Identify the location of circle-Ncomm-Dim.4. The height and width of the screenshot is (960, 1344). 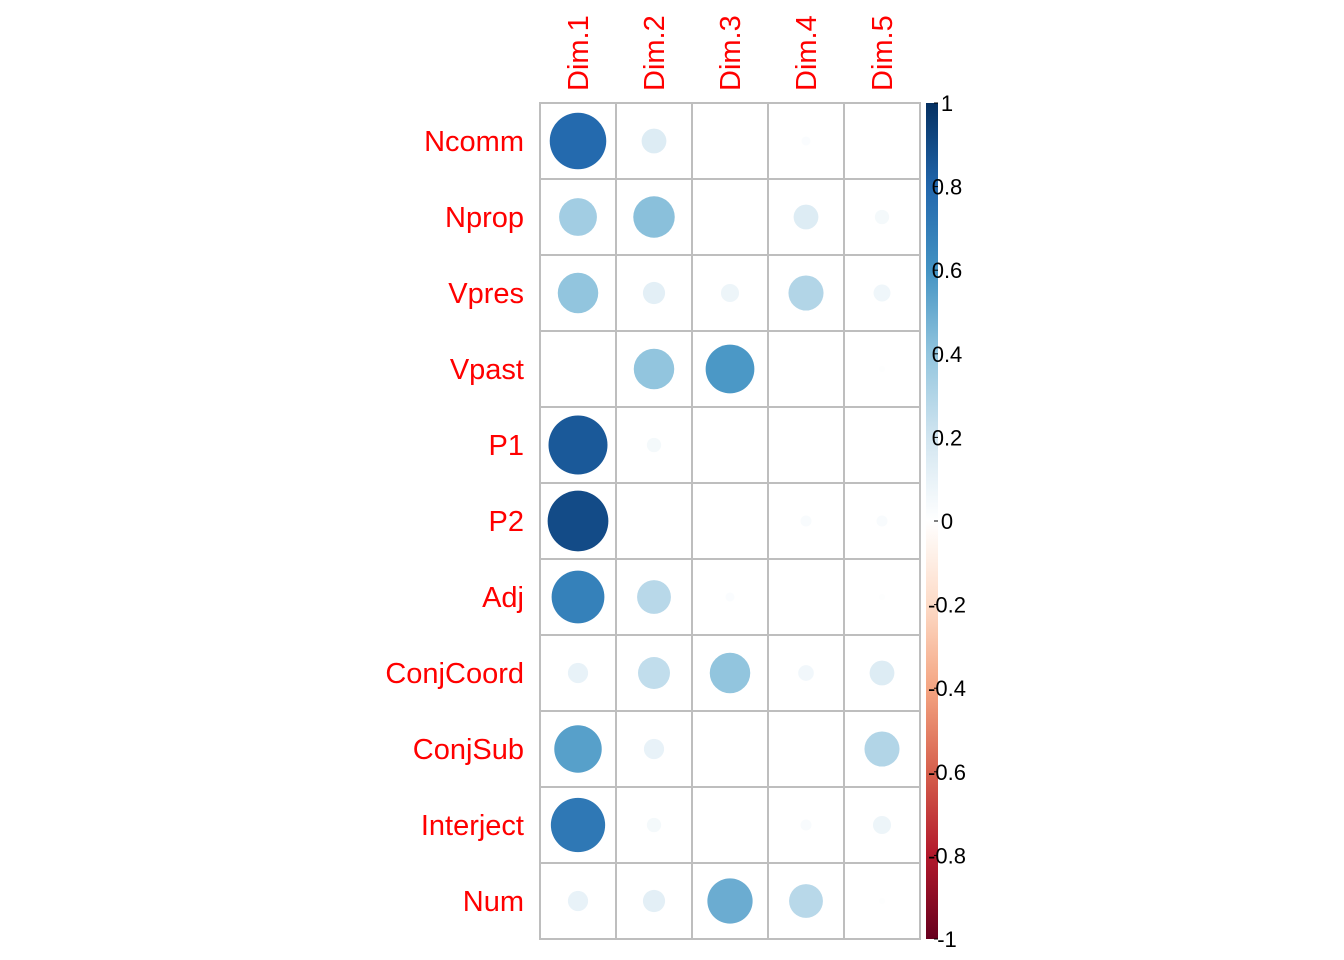
(806, 141).